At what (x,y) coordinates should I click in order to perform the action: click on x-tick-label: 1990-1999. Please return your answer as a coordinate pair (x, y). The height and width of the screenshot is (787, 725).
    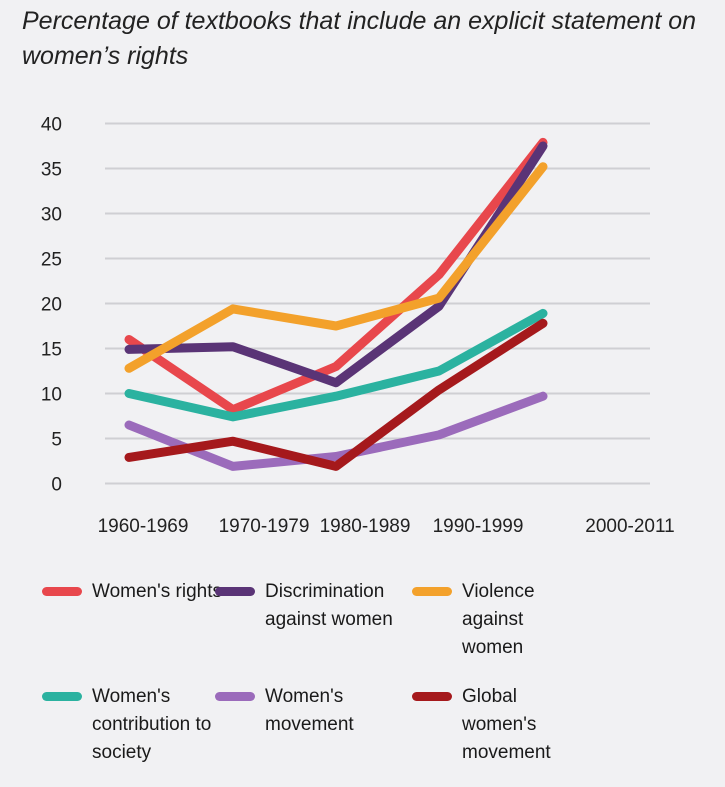
    Looking at the image, I should click on (478, 526).